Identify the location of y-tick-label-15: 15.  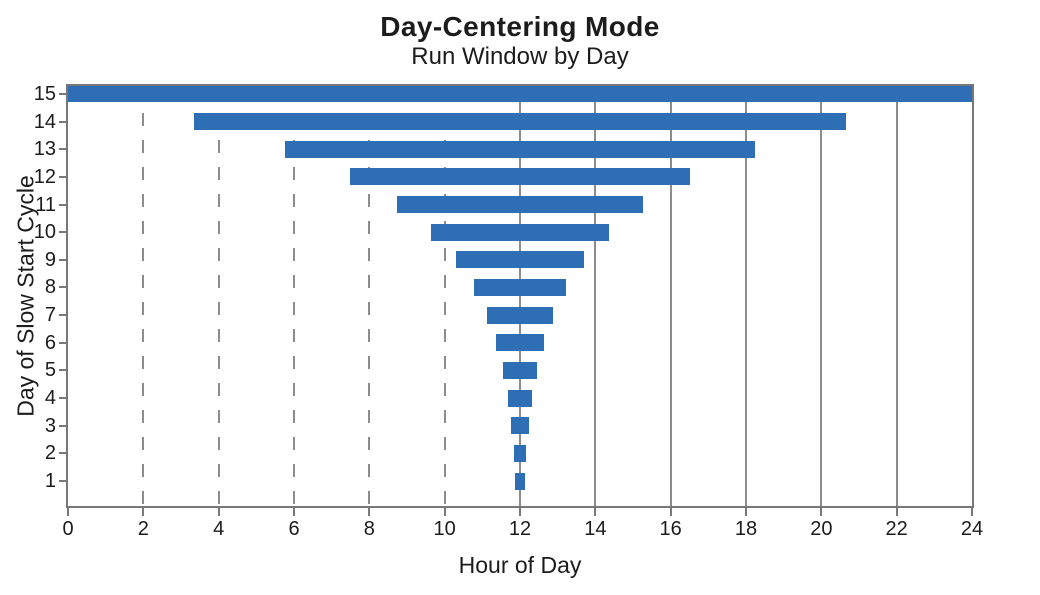
(44, 93).